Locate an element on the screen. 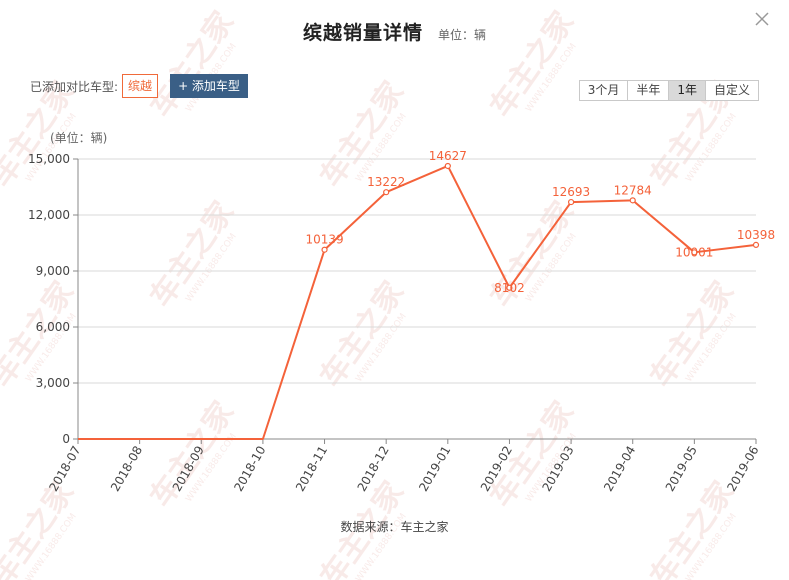 The height and width of the screenshot is (580, 789). close-button is located at coordinates (762, 19).